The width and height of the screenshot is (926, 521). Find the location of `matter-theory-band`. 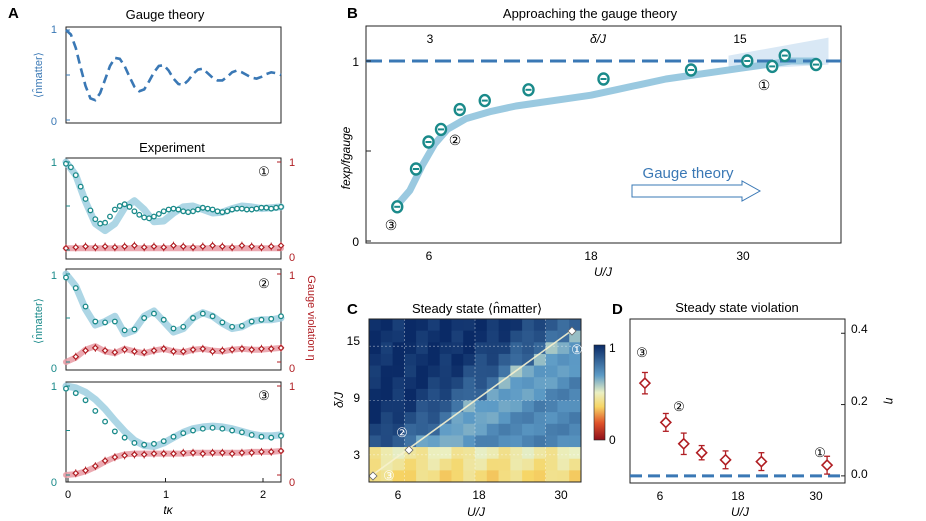

matter-theory-band is located at coordinates (173, 304).